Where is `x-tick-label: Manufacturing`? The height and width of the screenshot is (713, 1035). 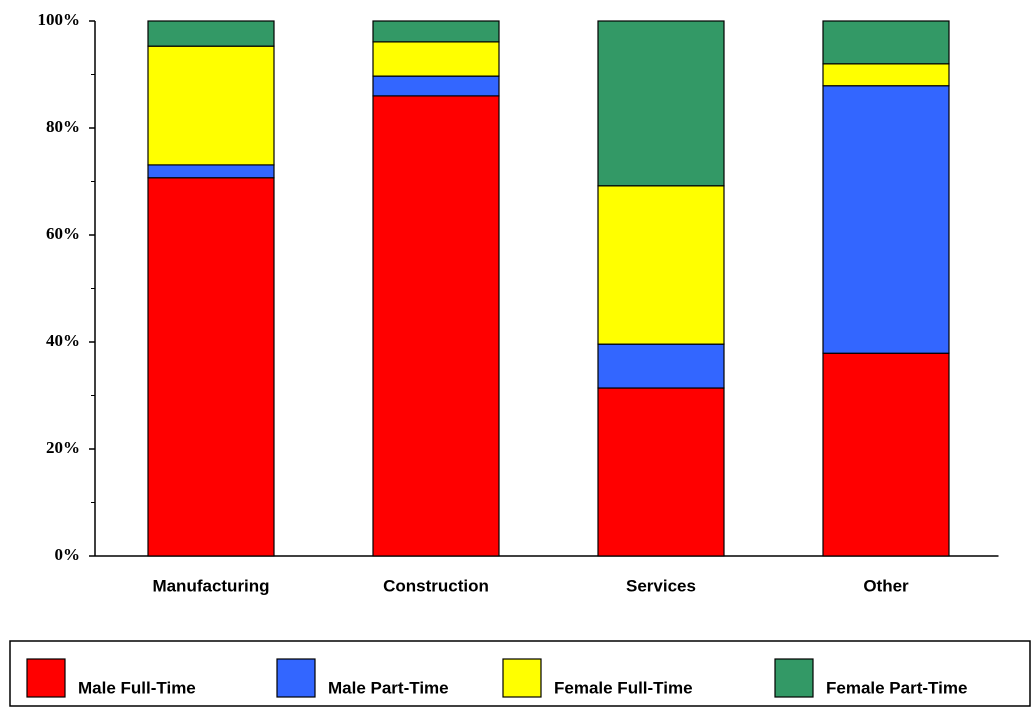 x-tick-label: Manufacturing is located at coordinates (210, 585).